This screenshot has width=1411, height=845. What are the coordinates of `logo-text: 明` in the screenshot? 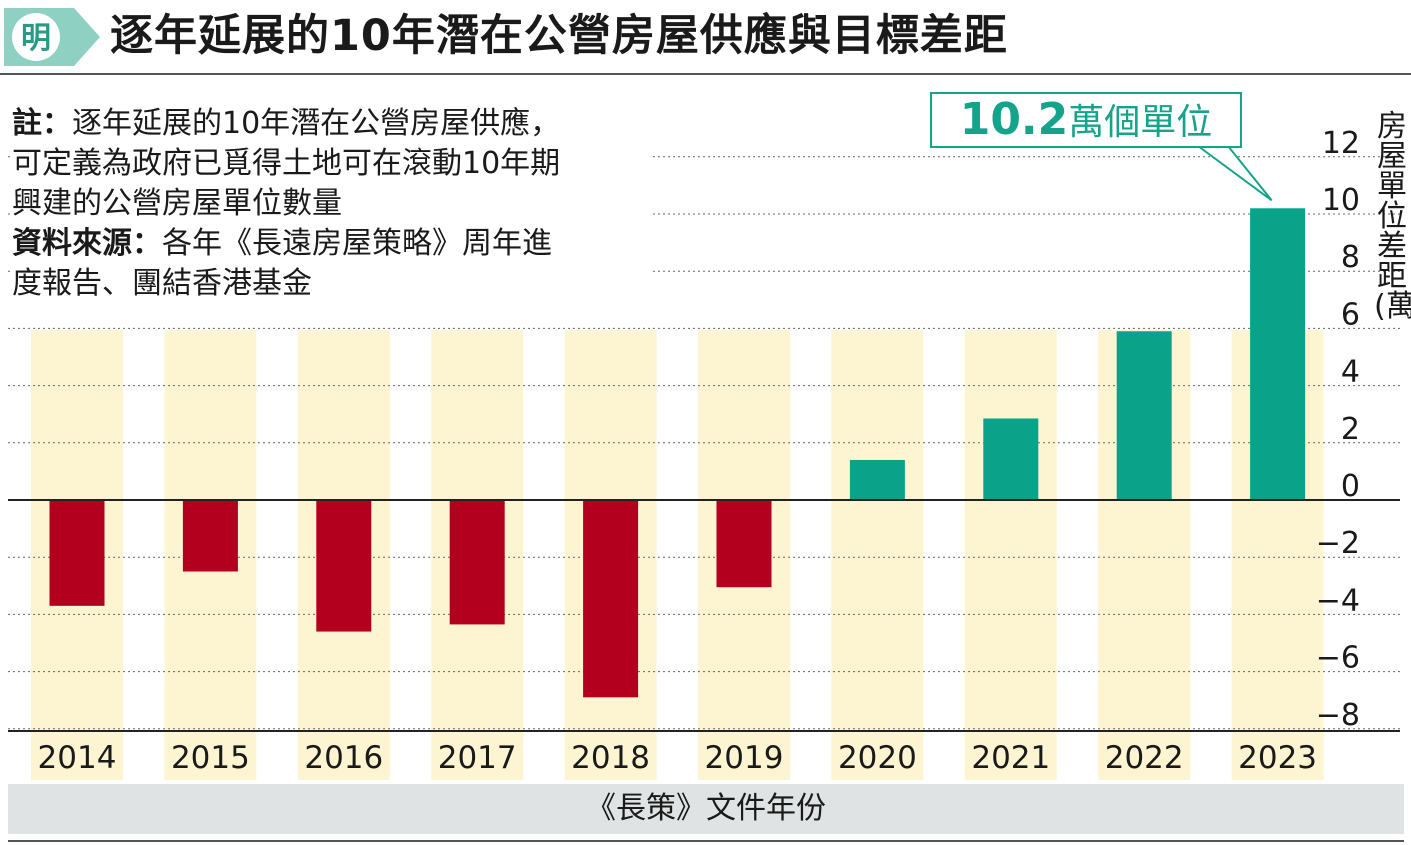 It's located at (36, 38).